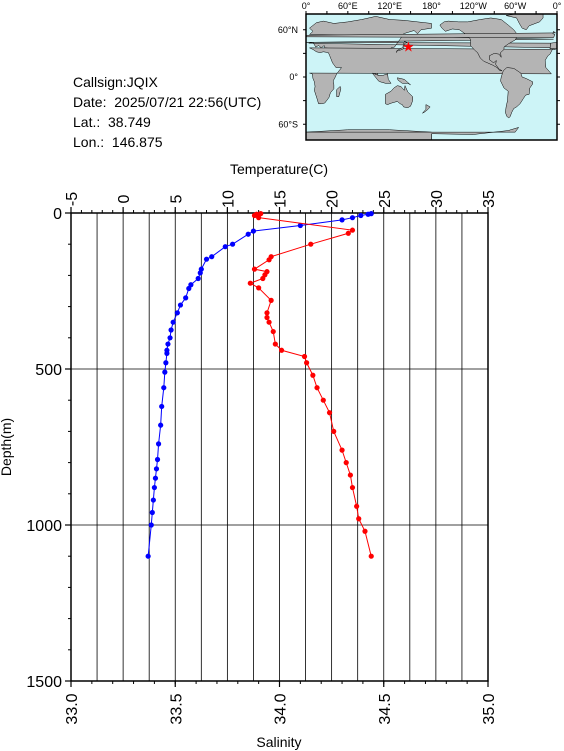  What do you see at coordinates (7, 447) in the screenshot?
I see `depth-axis-title: Depth(m)` at bounding box center [7, 447].